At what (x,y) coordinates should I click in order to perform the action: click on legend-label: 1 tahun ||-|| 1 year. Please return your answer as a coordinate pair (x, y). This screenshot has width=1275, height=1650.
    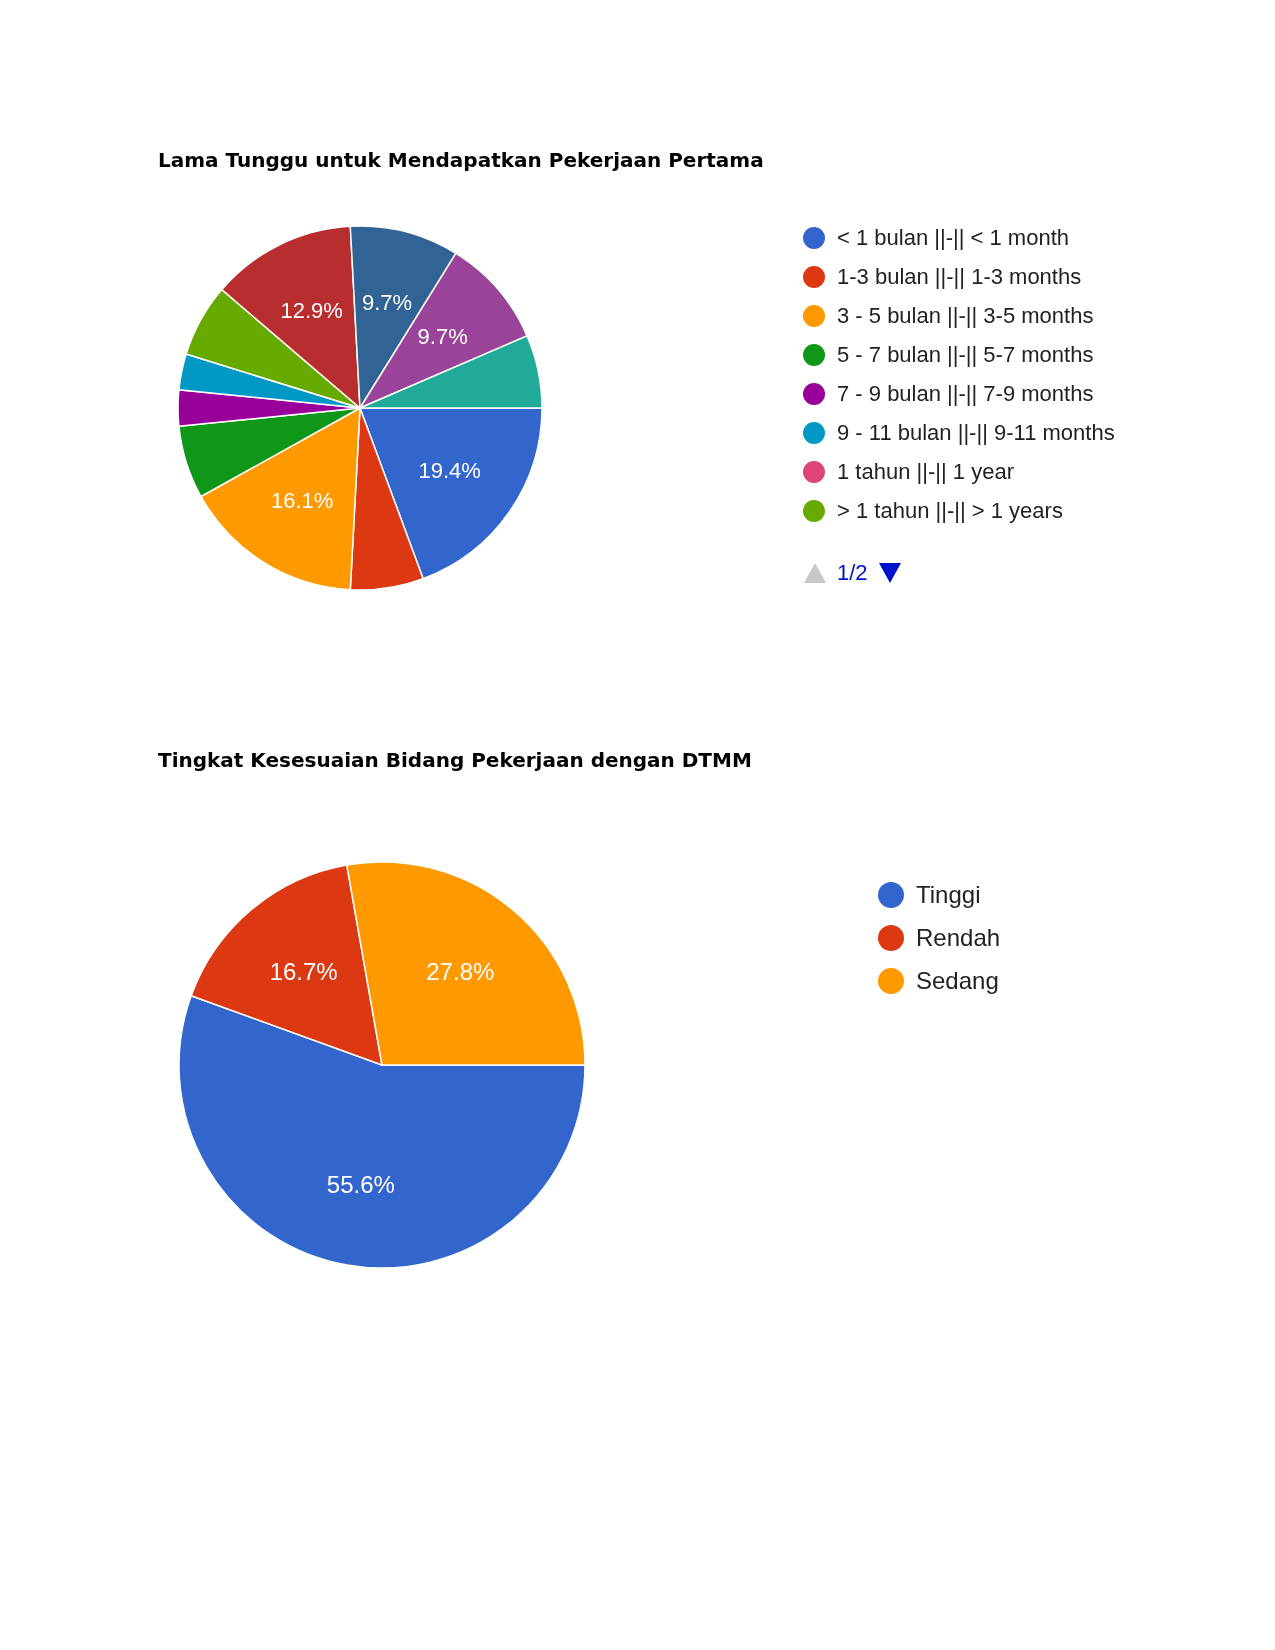
    Looking at the image, I should click on (925, 471).